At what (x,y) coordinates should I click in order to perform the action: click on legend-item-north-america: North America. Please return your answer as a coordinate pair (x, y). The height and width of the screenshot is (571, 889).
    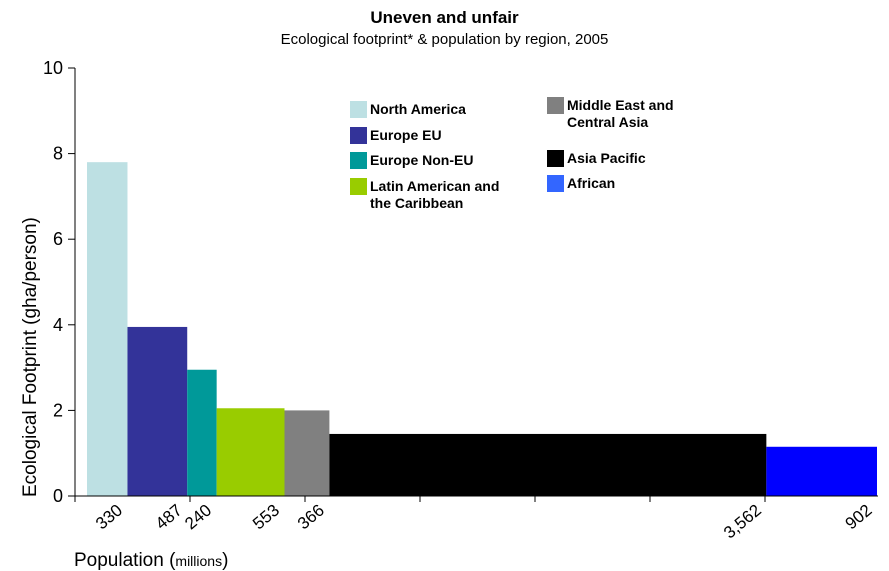
    Looking at the image, I should click on (435, 109).